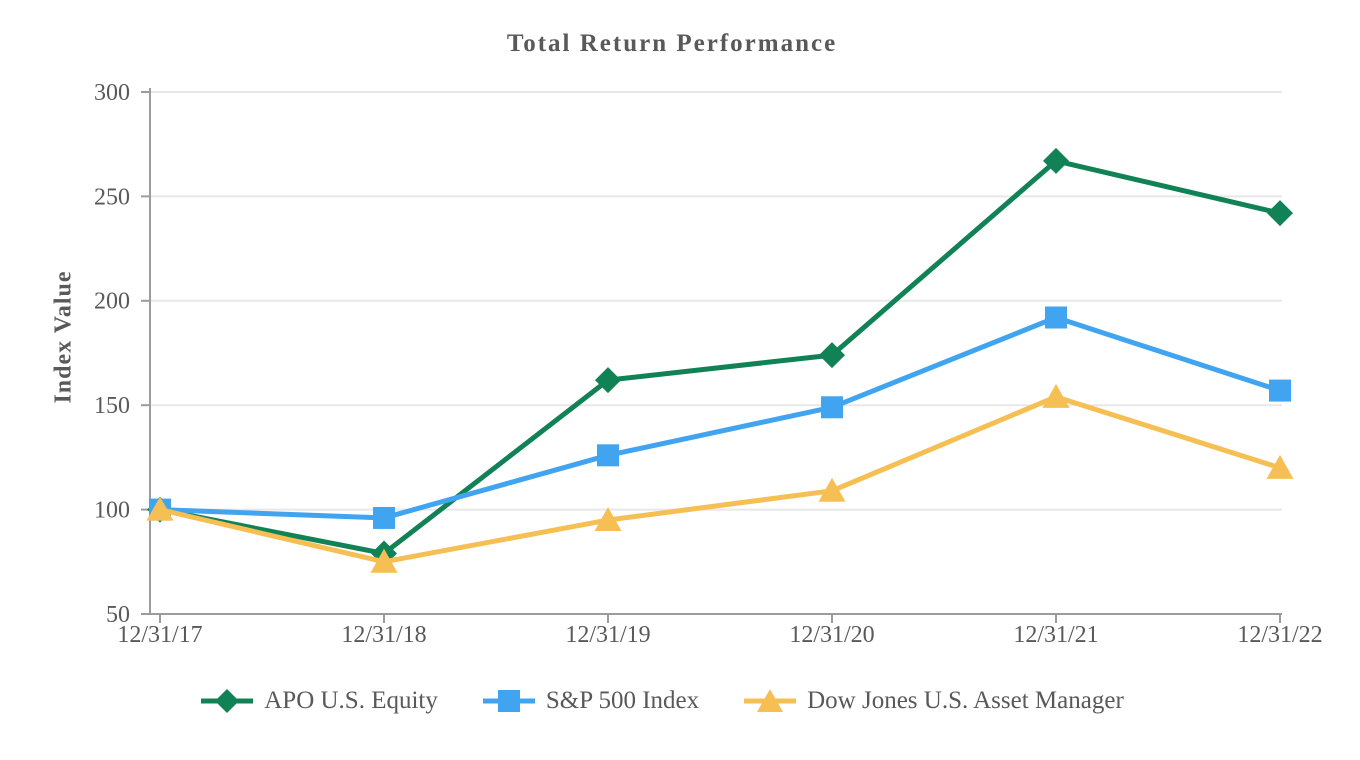 This screenshot has height=760, width=1360. What do you see at coordinates (672, 43) in the screenshot?
I see `chart-title: Total Return Performance` at bounding box center [672, 43].